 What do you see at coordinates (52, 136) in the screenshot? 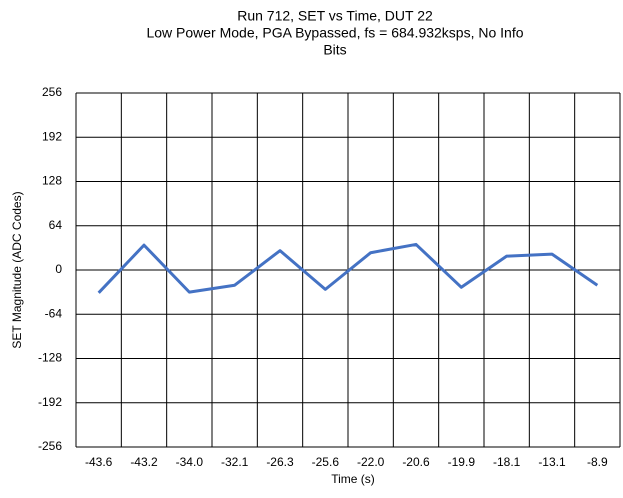
I see `y-tick-label: 192` at bounding box center [52, 136].